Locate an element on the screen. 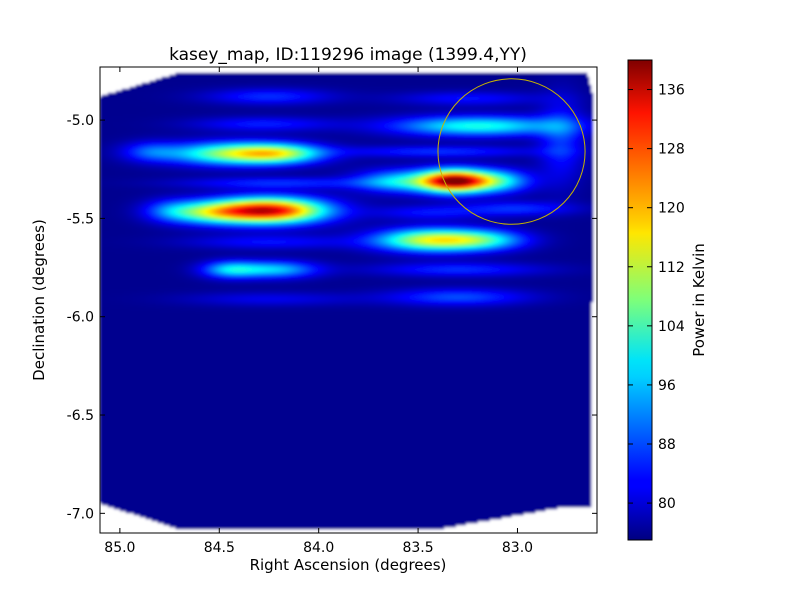 The width and height of the screenshot is (800, 600). x-tick-label: 83.0 is located at coordinates (517, 548).